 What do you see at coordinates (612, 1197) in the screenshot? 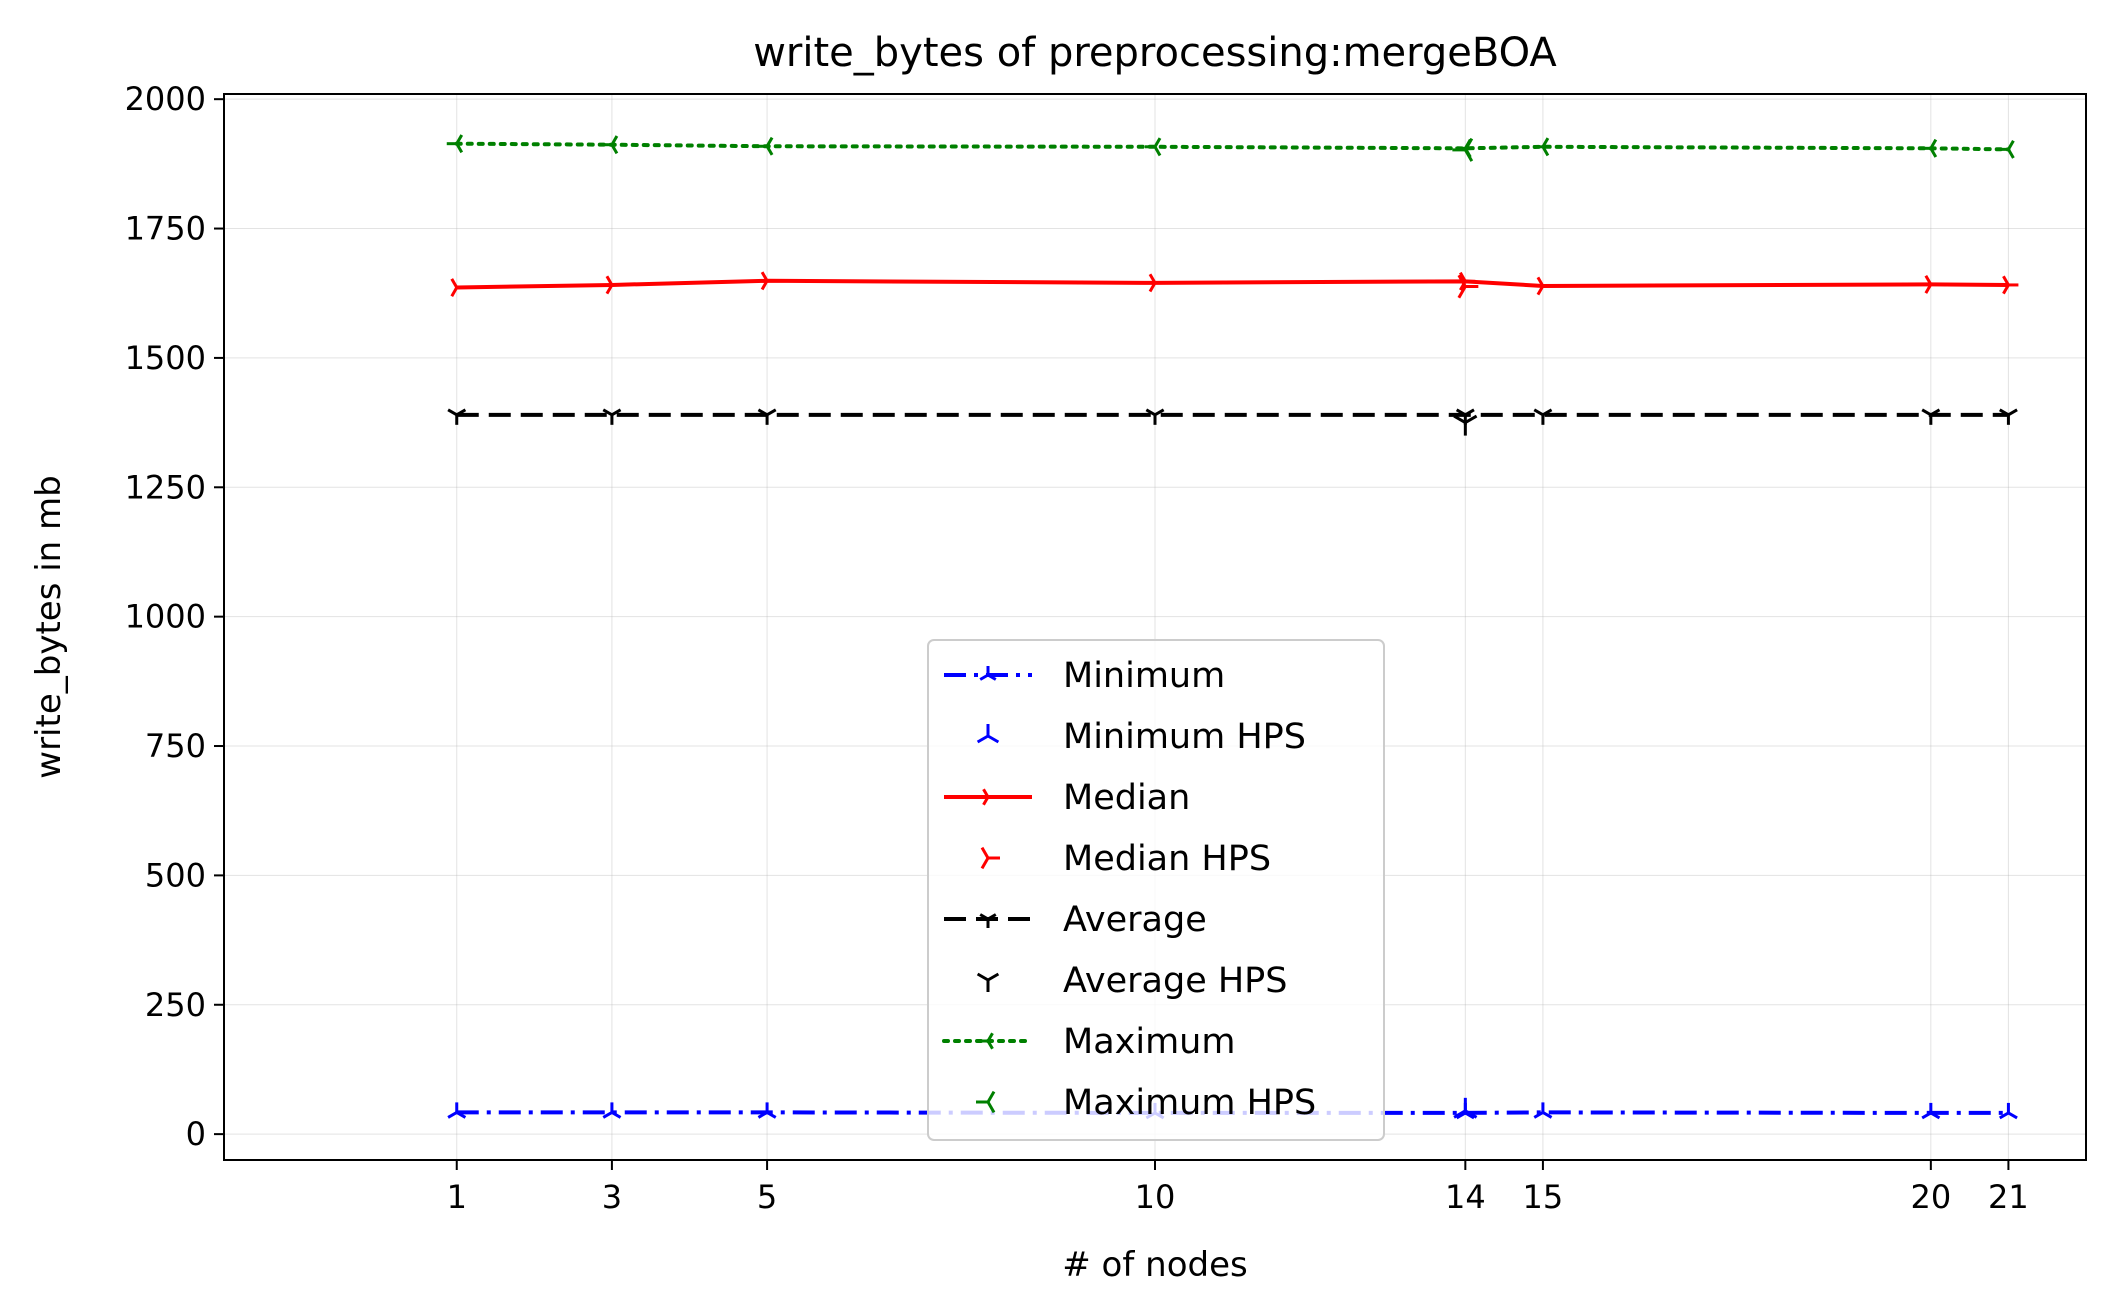
I see `x-tick-label: 3` at bounding box center [612, 1197].